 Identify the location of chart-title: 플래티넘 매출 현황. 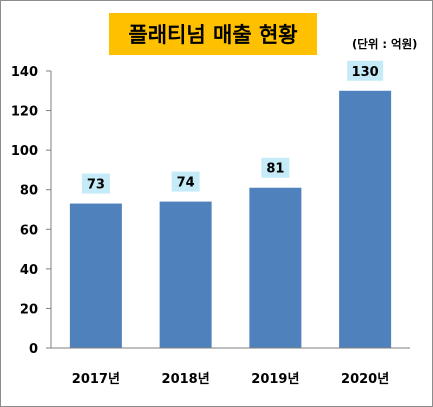
(213, 34).